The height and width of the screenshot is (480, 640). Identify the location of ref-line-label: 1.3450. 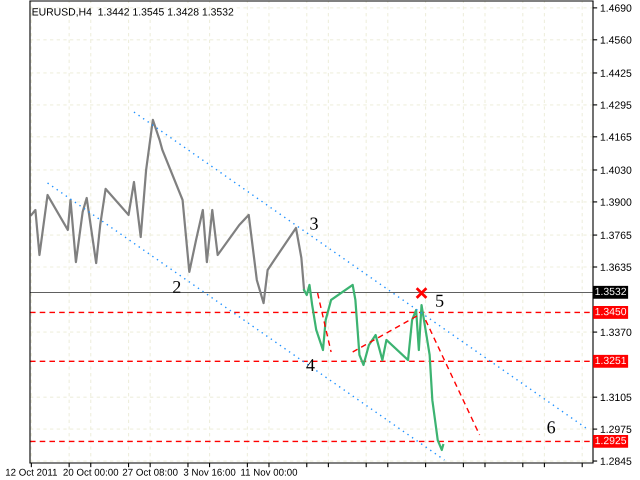
(610, 312).